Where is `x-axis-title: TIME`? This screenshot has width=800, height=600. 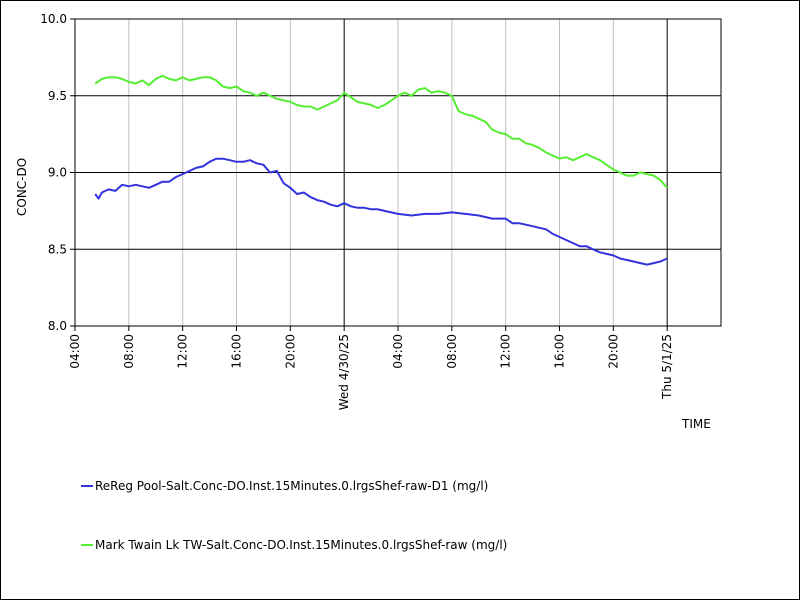 x-axis-title: TIME is located at coordinates (696, 424).